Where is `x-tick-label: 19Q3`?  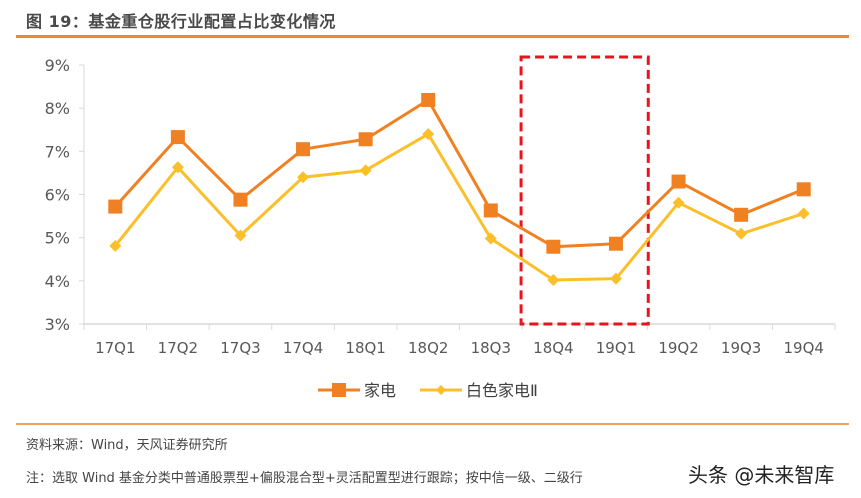
x-tick-label: 19Q3 is located at coordinates (741, 348).